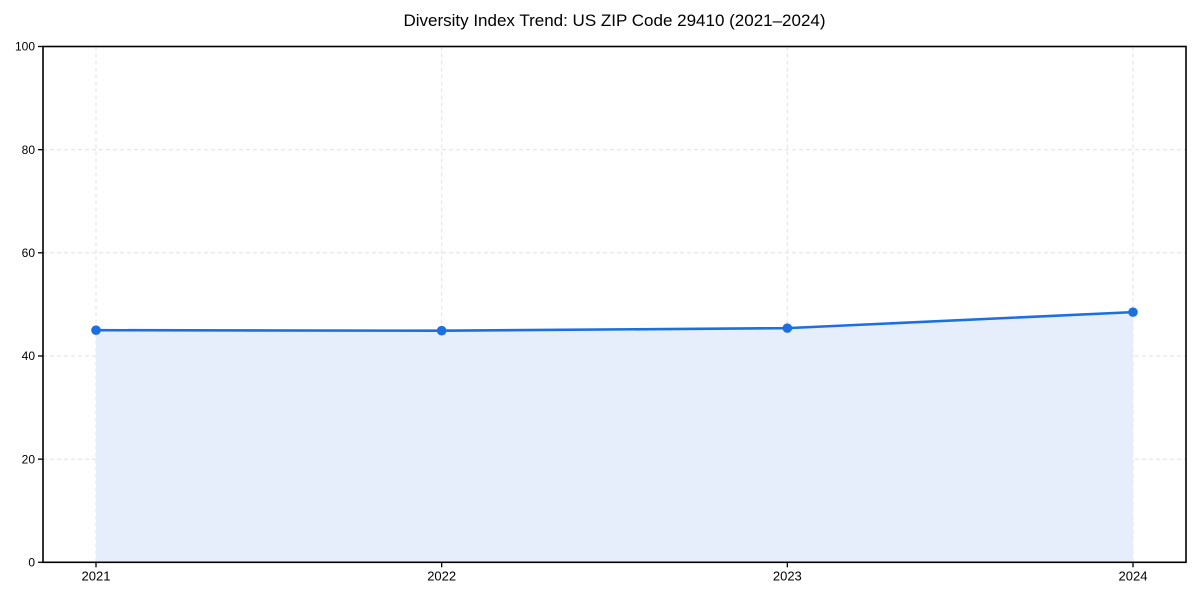 The width and height of the screenshot is (1200, 600). I want to click on y-axis-tick-label: 20, so click(29, 459).